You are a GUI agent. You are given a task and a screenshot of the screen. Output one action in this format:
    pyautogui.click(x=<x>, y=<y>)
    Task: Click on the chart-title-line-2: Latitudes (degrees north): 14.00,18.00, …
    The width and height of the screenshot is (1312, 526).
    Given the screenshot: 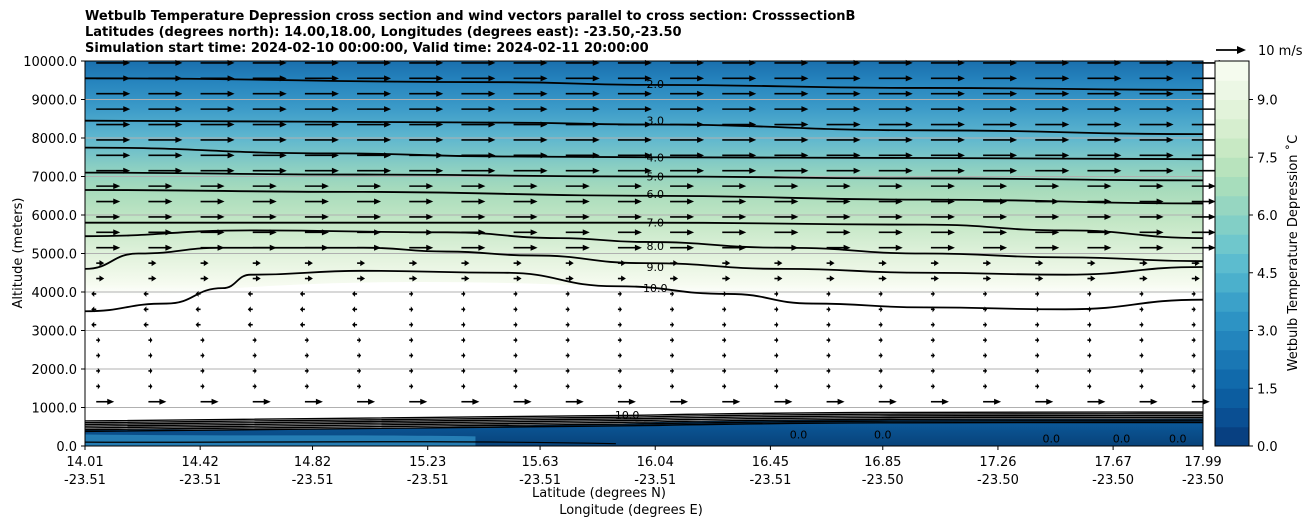 What is the action you would take?
    pyautogui.click(x=383, y=32)
    